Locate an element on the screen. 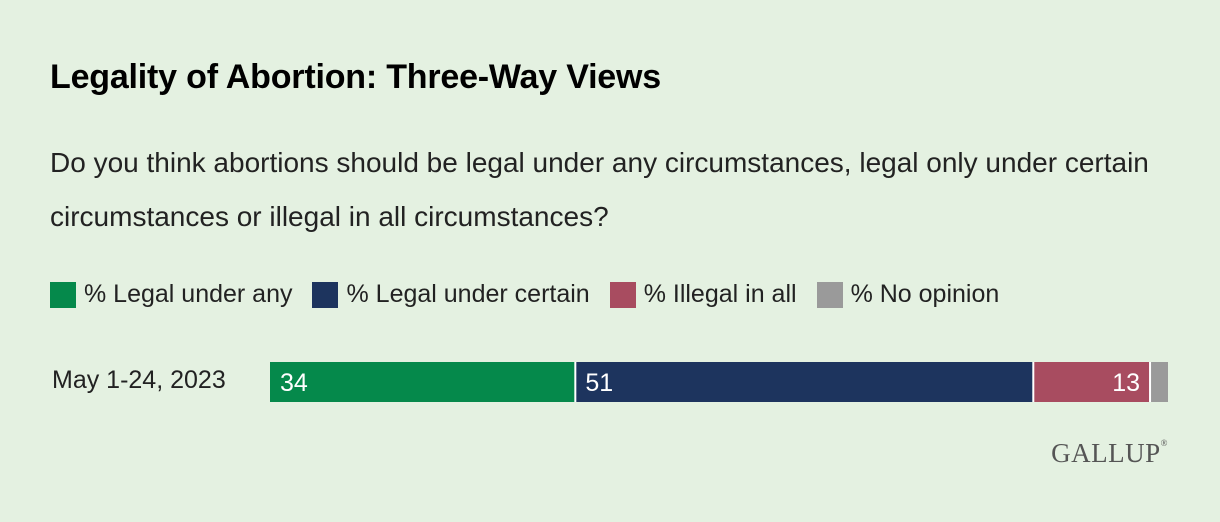 This screenshot has height=522, width=1220. legend-label-legal-certain: % Legal under certain is located at coordinates (468, 294).